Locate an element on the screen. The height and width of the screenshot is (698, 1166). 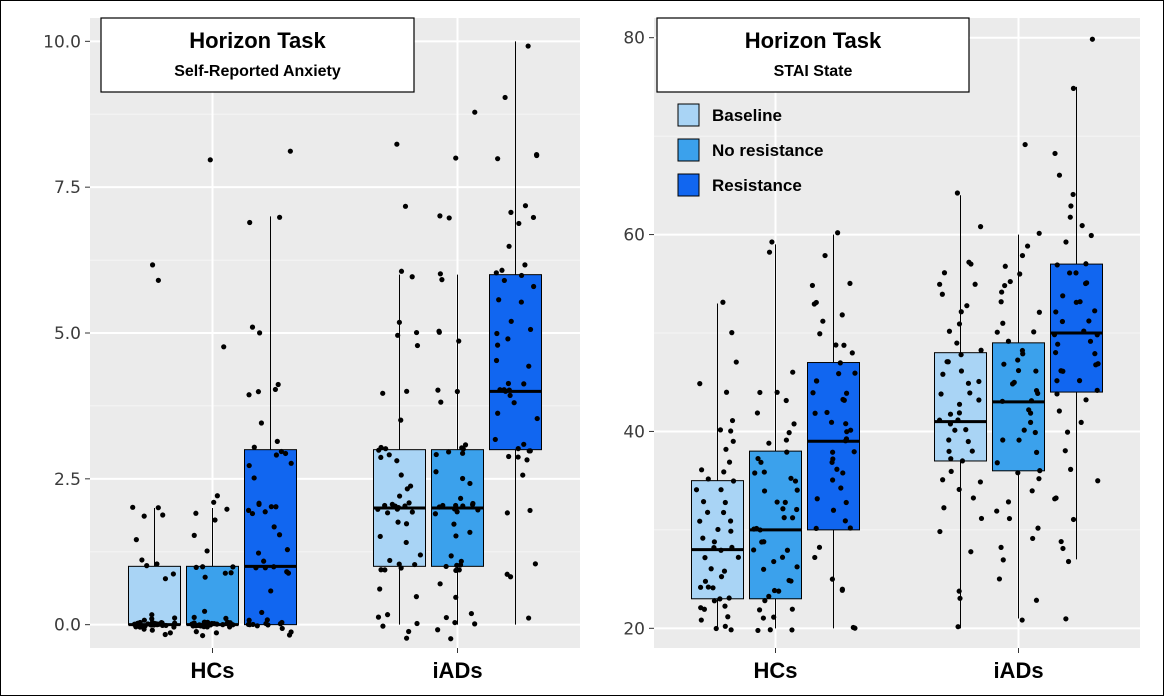
box-no-resistance-hcs is located at coordinates (212, 398).